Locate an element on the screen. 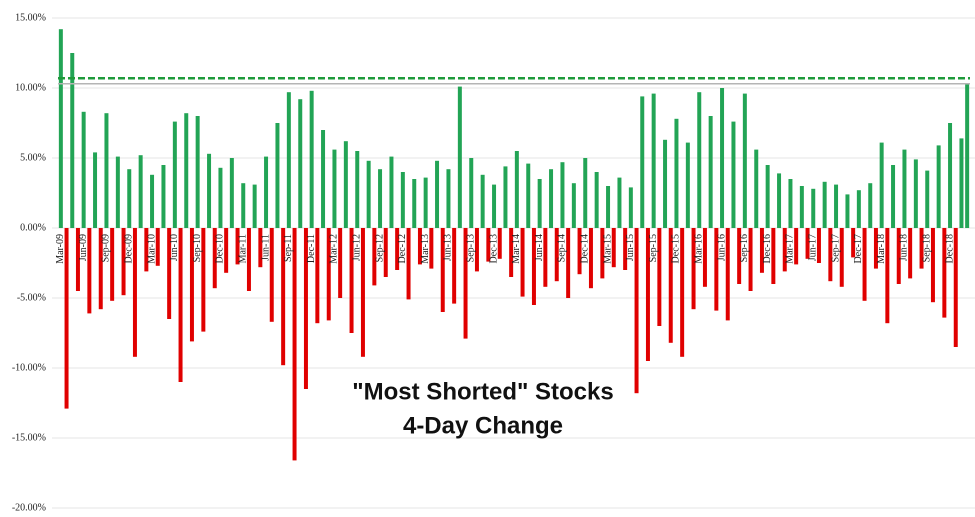 Image resolution: width=975 pixels, height=517 pixels. x-tick-label: Sep-17 is located at coordinates (835, 248).